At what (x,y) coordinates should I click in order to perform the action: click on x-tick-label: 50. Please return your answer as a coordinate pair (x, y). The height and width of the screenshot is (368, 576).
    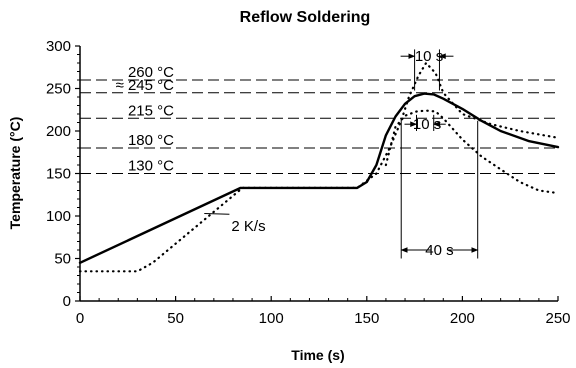
    Looking at the image, I should click on (175, 318).